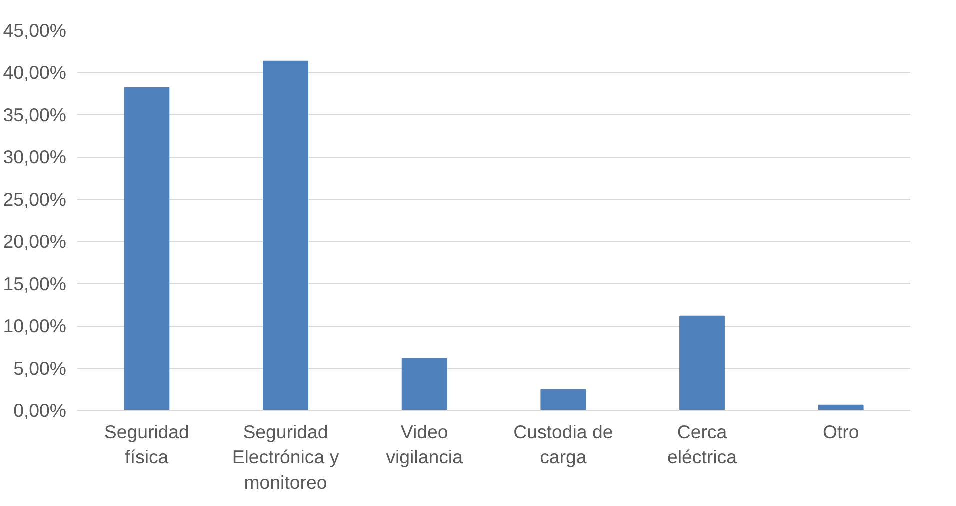 The height and width of the screenshot is (506, 956). What do you see at coordinates (425, 445) in the screenshot?
I see `x-tick-label: Video vigilancia` at bounding box center [425, 445].